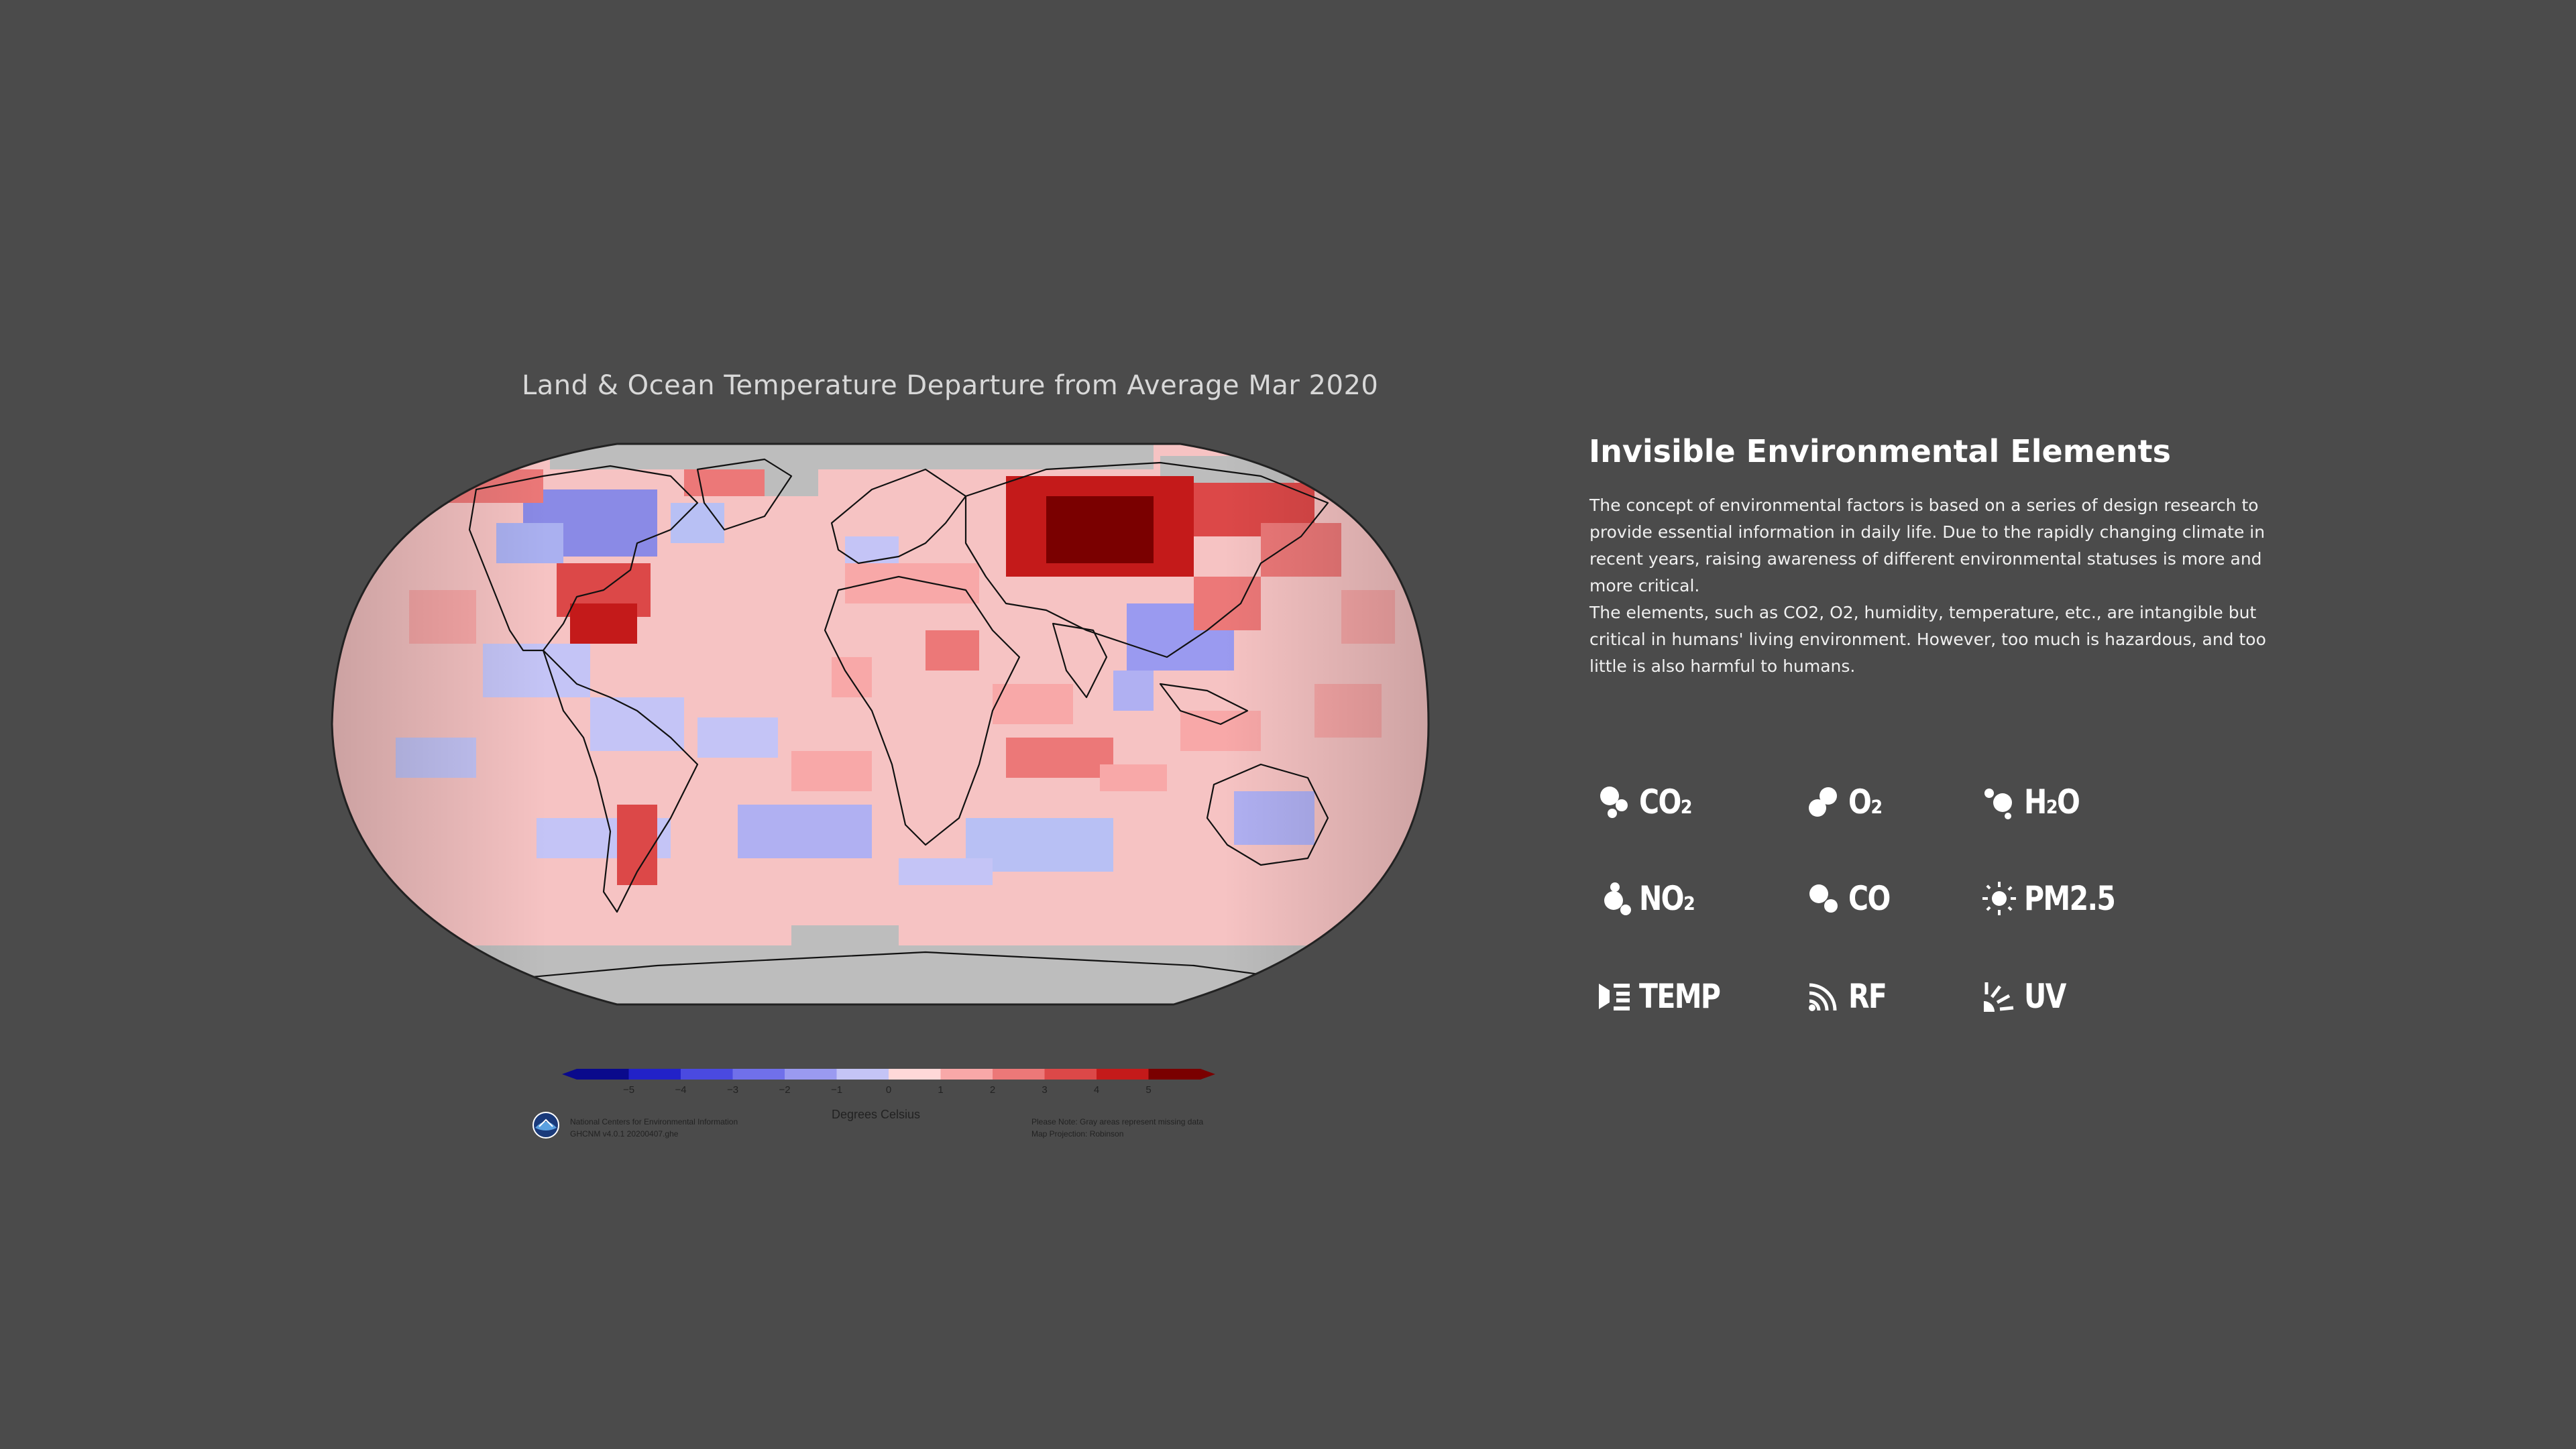 The height and width of the screenshot is (1449, 2576). I want to click on element-uv: UV, so click(2027, 997).